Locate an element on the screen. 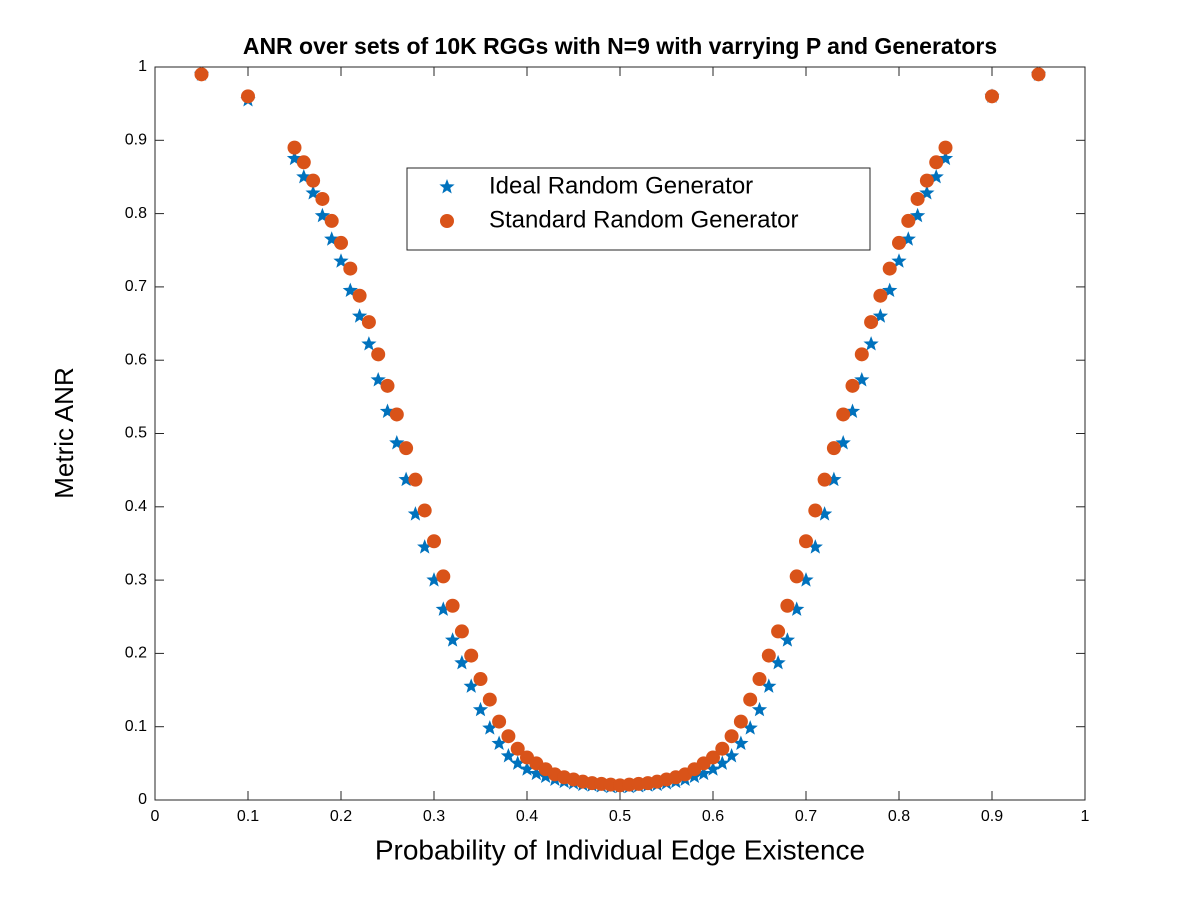 The width and height of the screenshot is (1200, 900). y-tick-label: 0.1 is located at coordinates (136, 726).